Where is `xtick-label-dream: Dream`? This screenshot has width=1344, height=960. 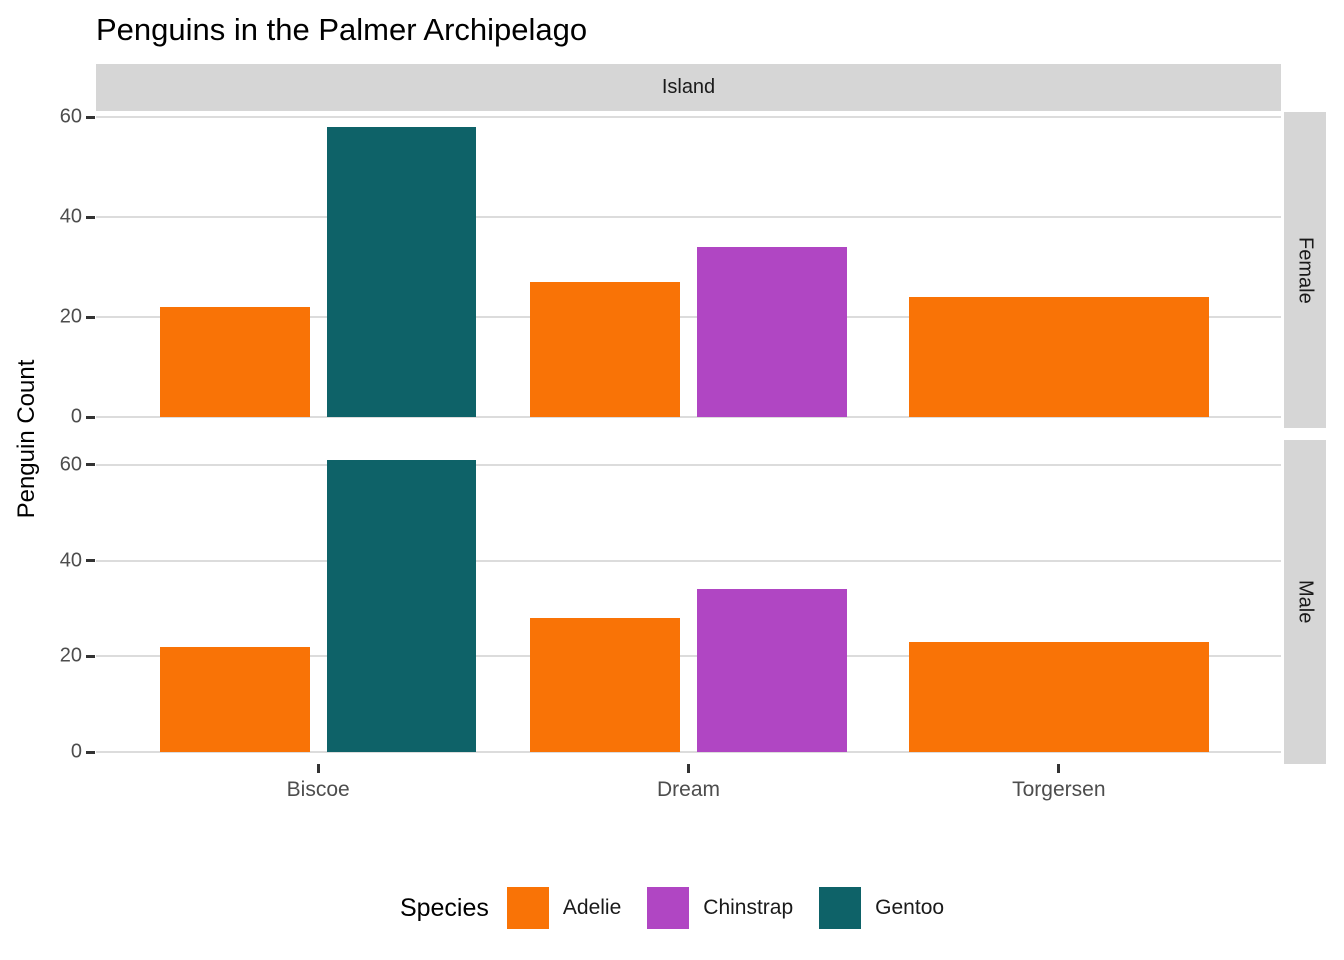
xtick-label-dream: Dream is located at coordinates (688, 789).